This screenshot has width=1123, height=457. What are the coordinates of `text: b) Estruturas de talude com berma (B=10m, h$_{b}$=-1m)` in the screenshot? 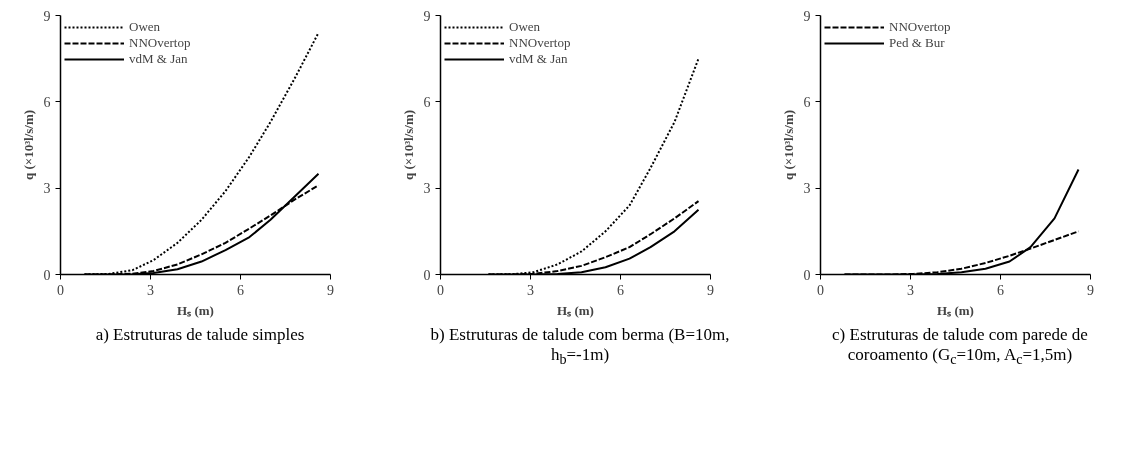 It's located at (580, 347).